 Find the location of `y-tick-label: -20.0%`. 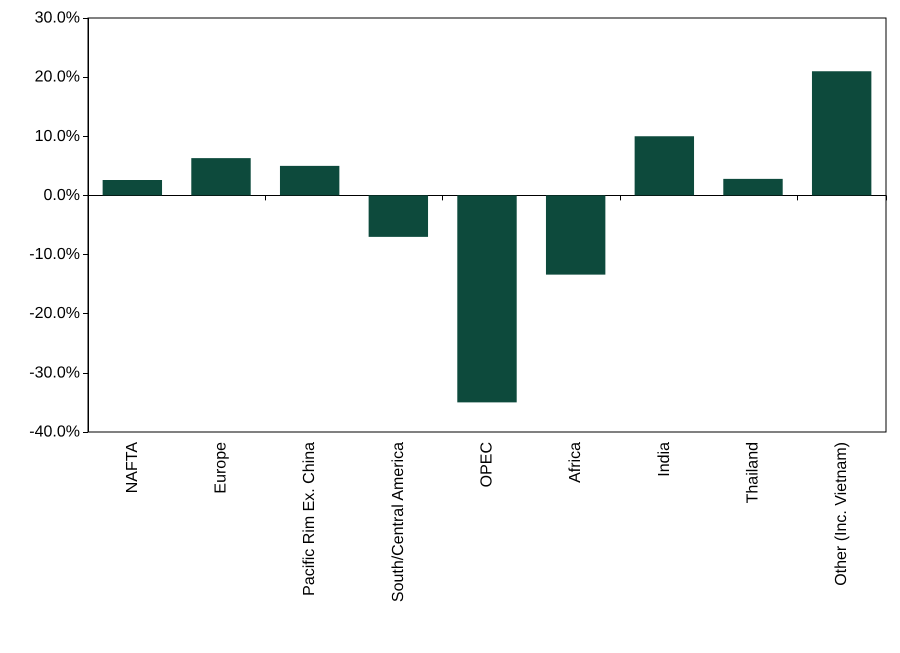

y-tick-label: -20.0% is located at coordinates (54, 313).